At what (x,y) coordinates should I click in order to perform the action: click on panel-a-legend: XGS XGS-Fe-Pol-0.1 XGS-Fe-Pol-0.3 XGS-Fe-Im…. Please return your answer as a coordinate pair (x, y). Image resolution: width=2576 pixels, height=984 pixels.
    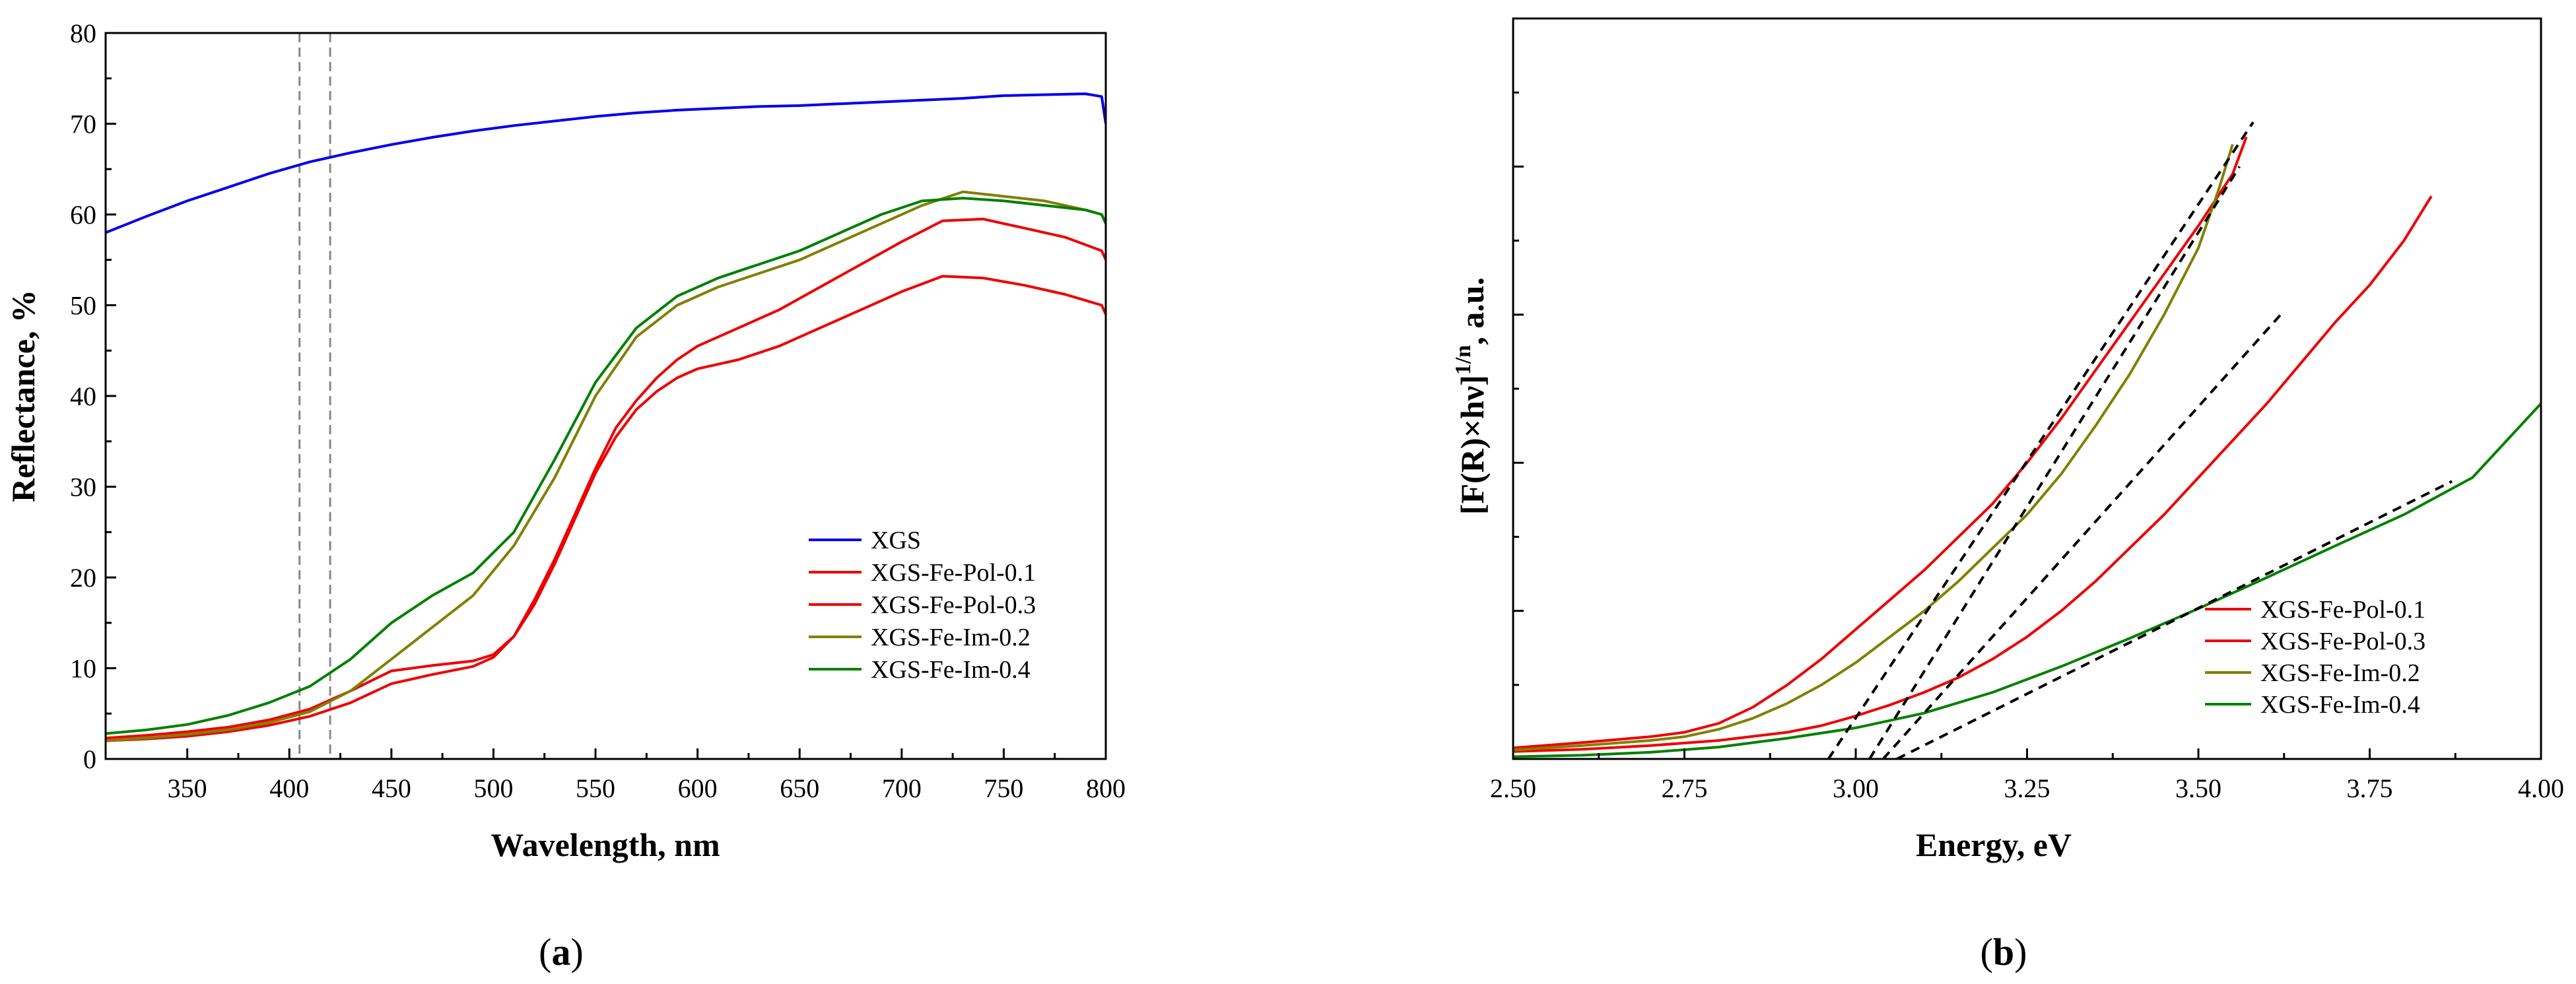
    Looking at the image, I should click on (922, 605).